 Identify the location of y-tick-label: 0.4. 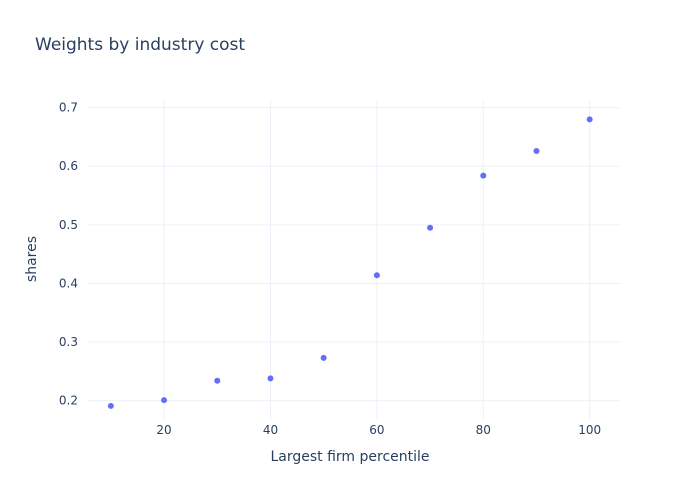
(68, 283).